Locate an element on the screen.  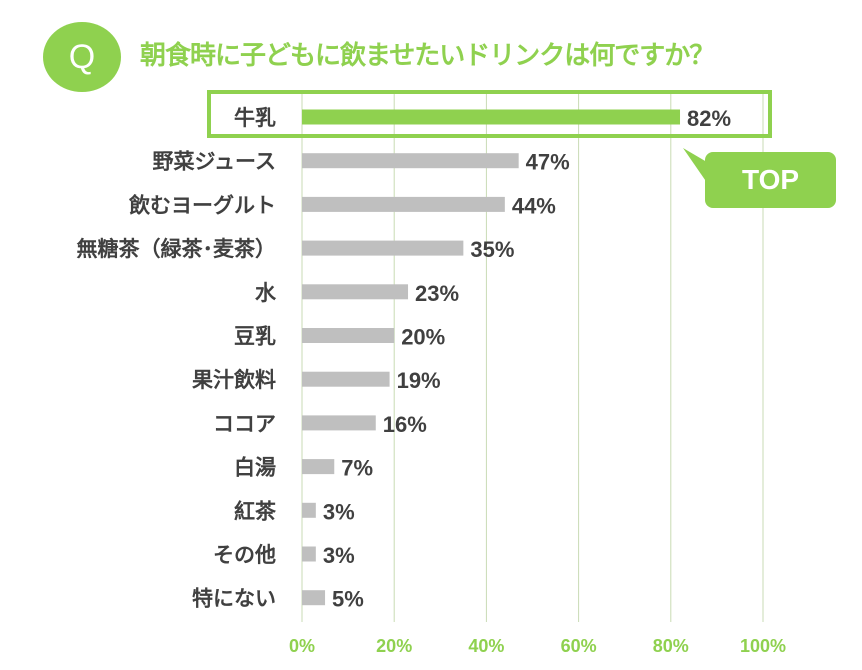
category-label: 牛乳 is located at coordinates (255, 118).